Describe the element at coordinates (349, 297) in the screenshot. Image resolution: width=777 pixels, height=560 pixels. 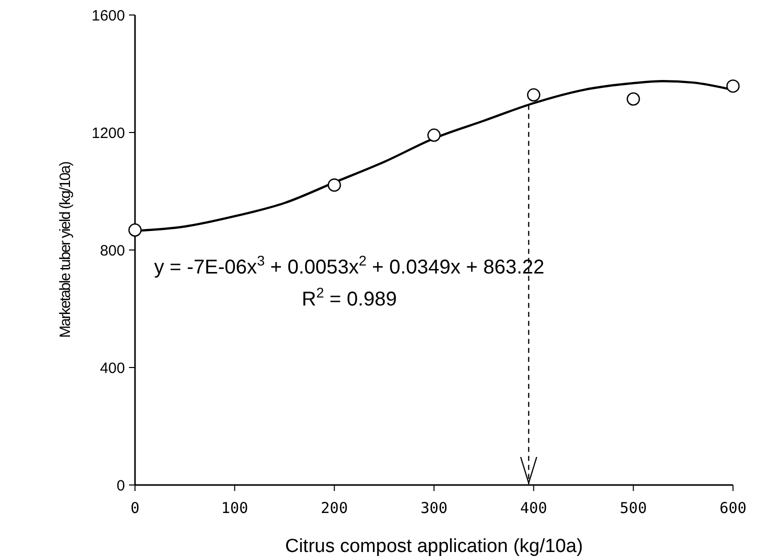
I see `annotation: R$^{2}$ = 0.989` at that location.